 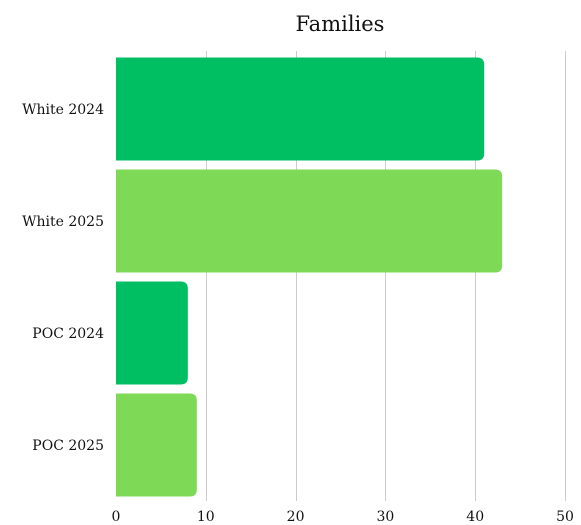 I want to click on x-tick-label-0: 0, so click(x=116, y=517).